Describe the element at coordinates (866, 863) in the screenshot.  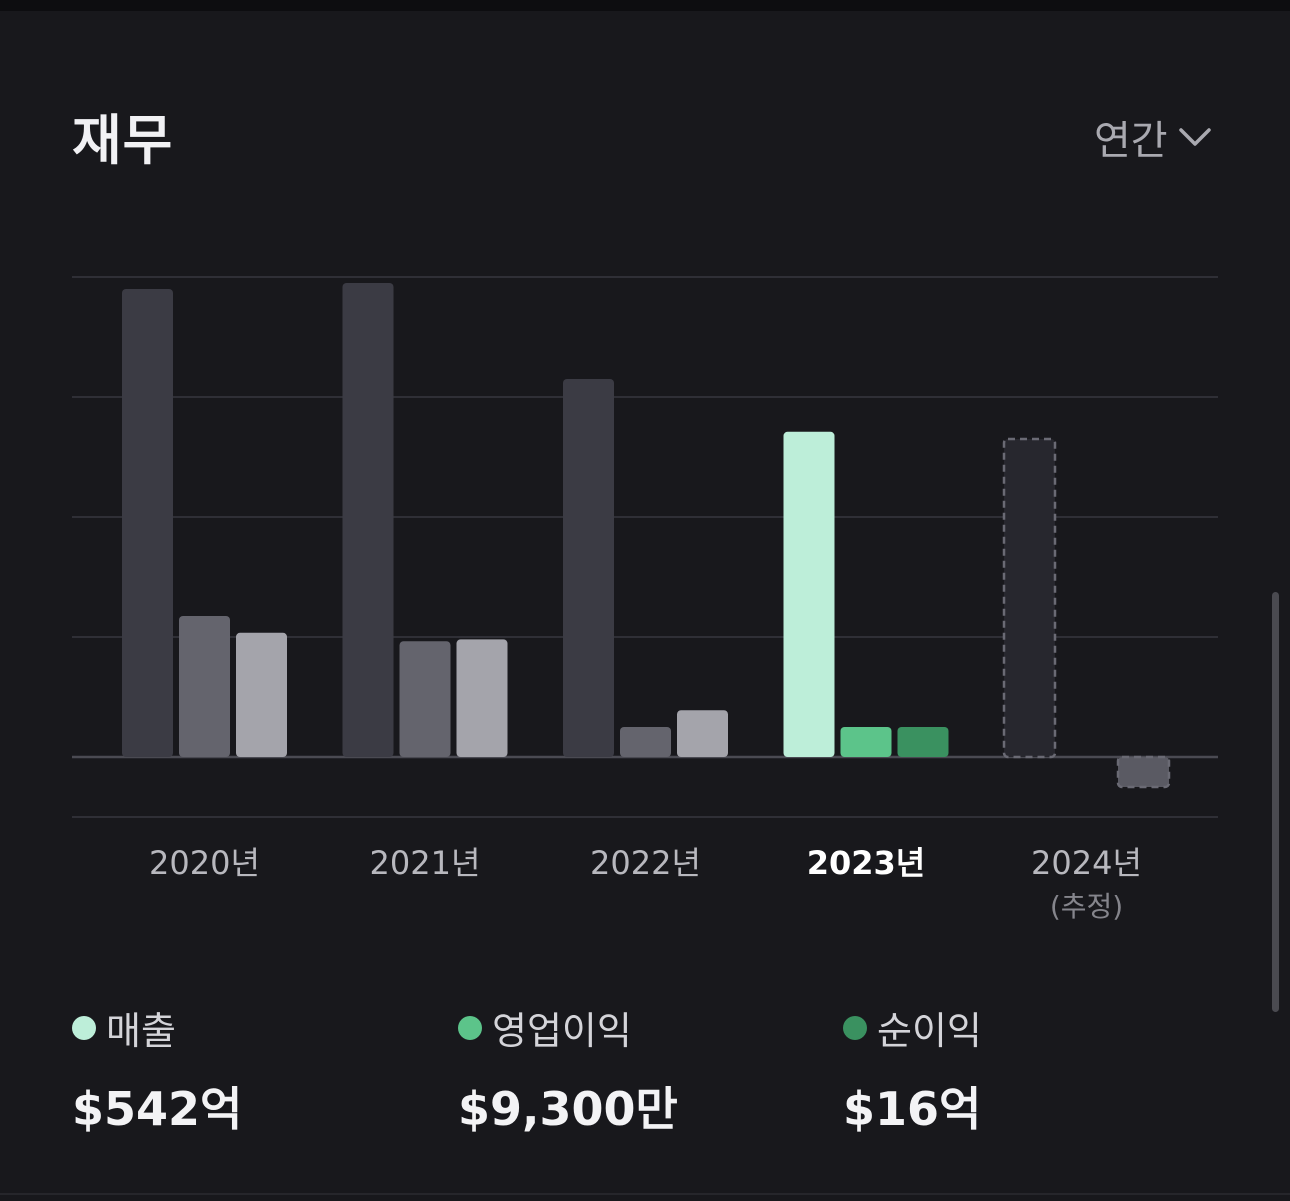
I see `x-tick-label: 2023년` at that location.